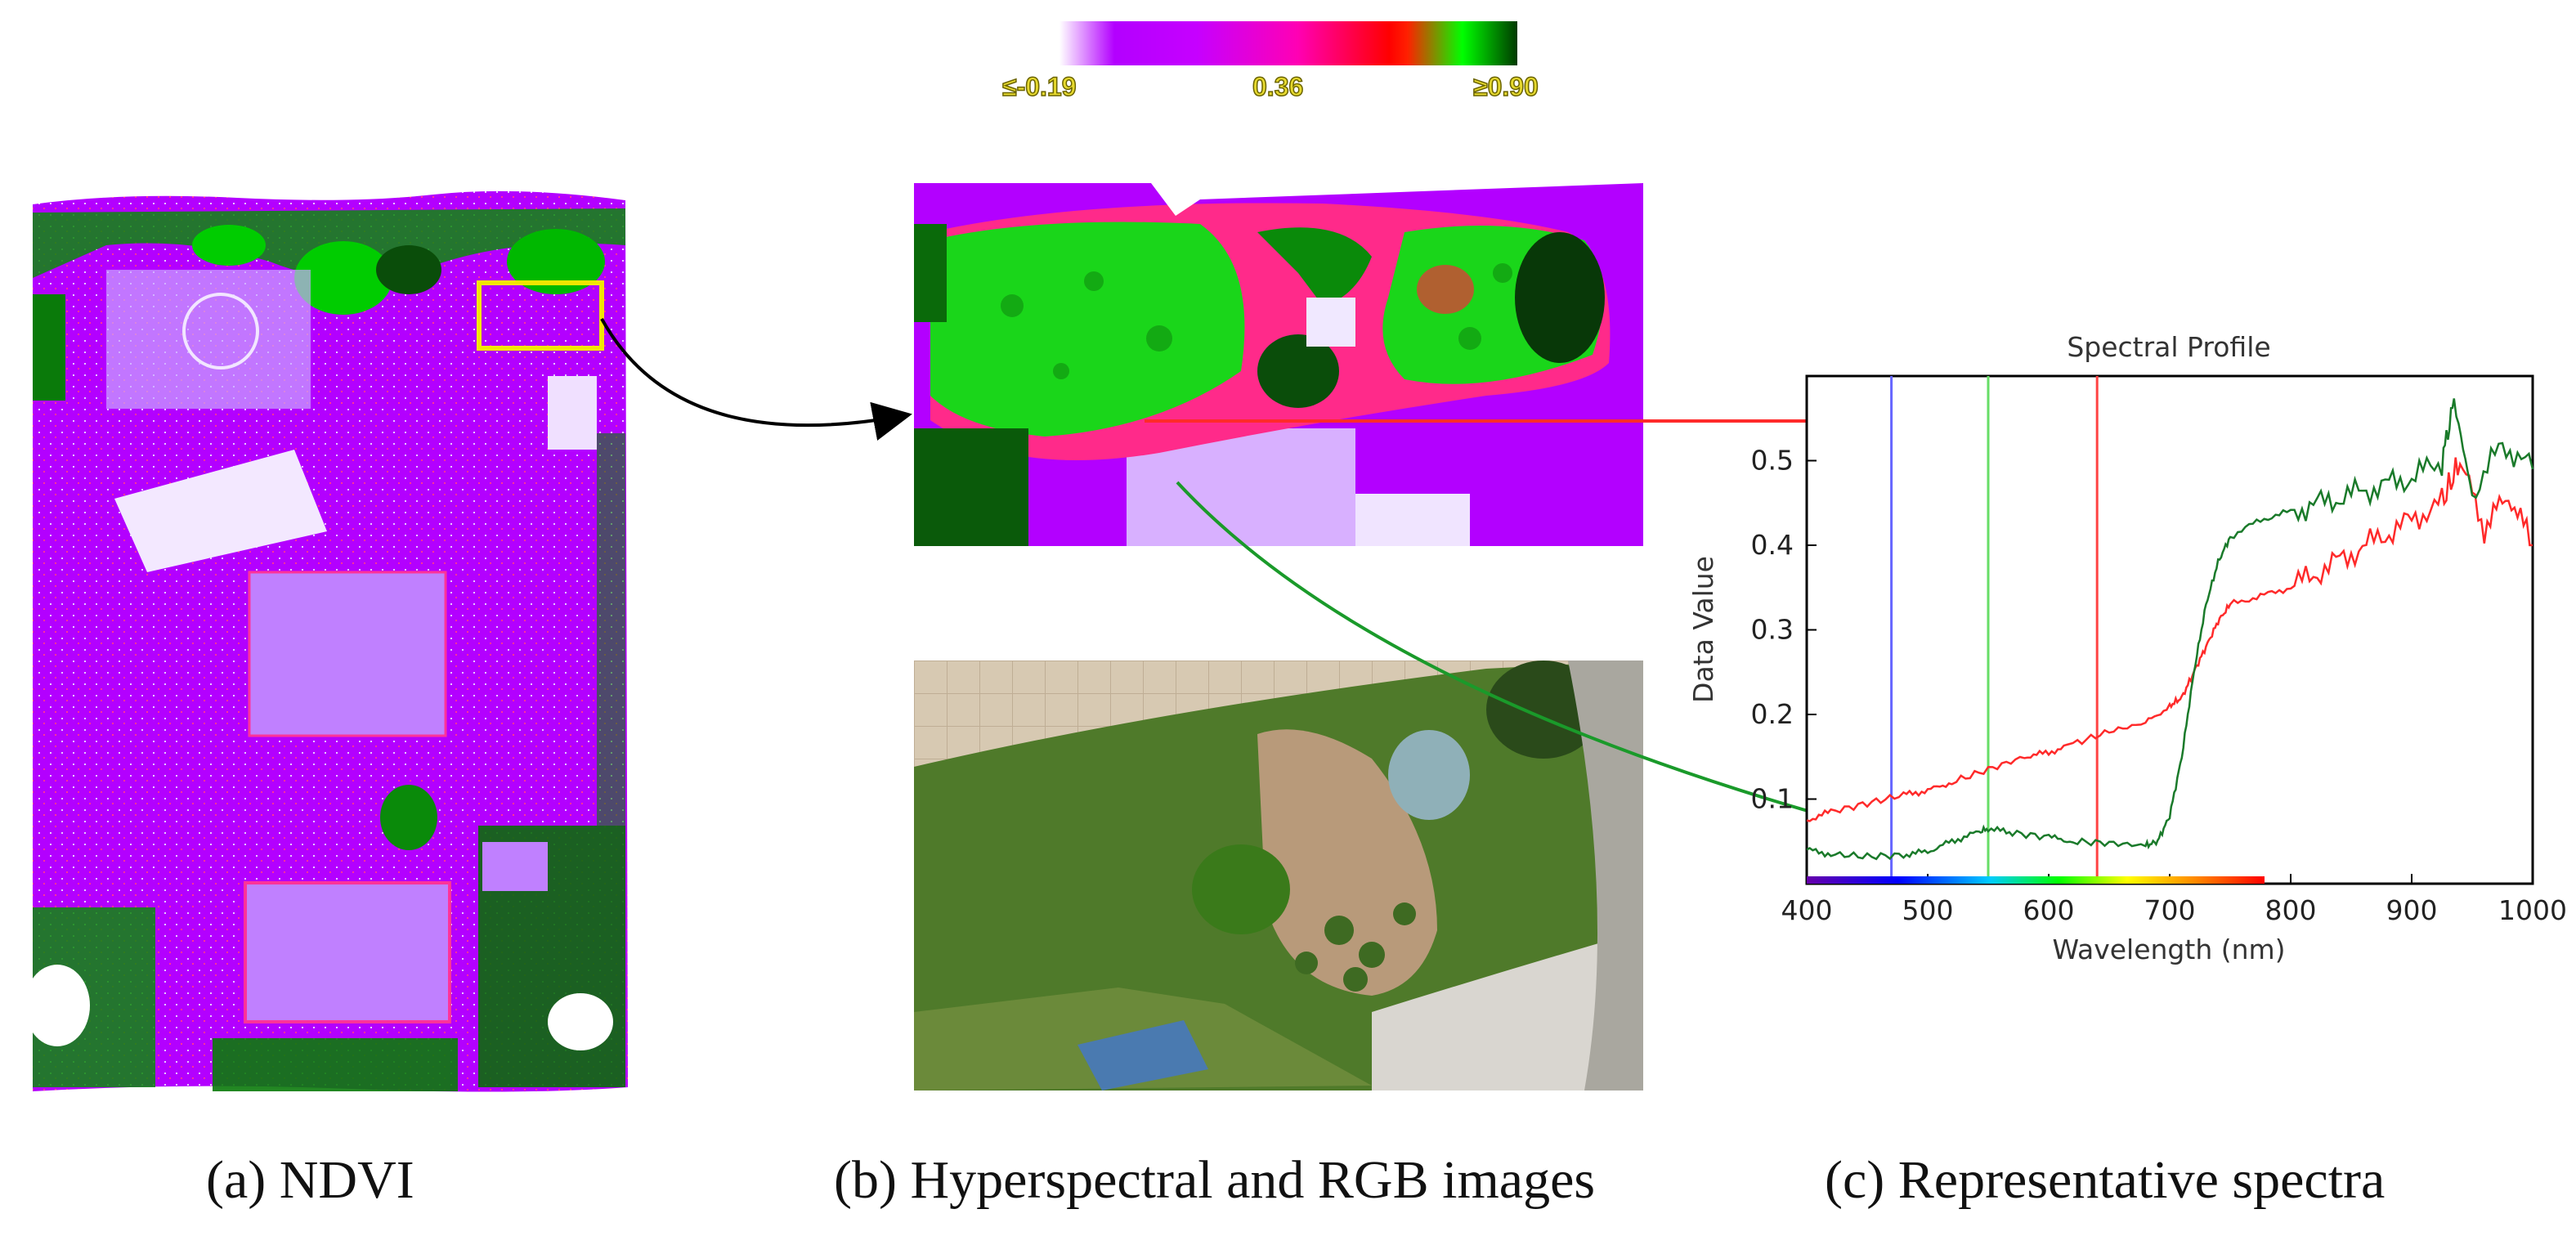 The width and height of the screenshot is (2576, 1245). I want to click on y-axis-label: Data Value, so click(1703, 629).